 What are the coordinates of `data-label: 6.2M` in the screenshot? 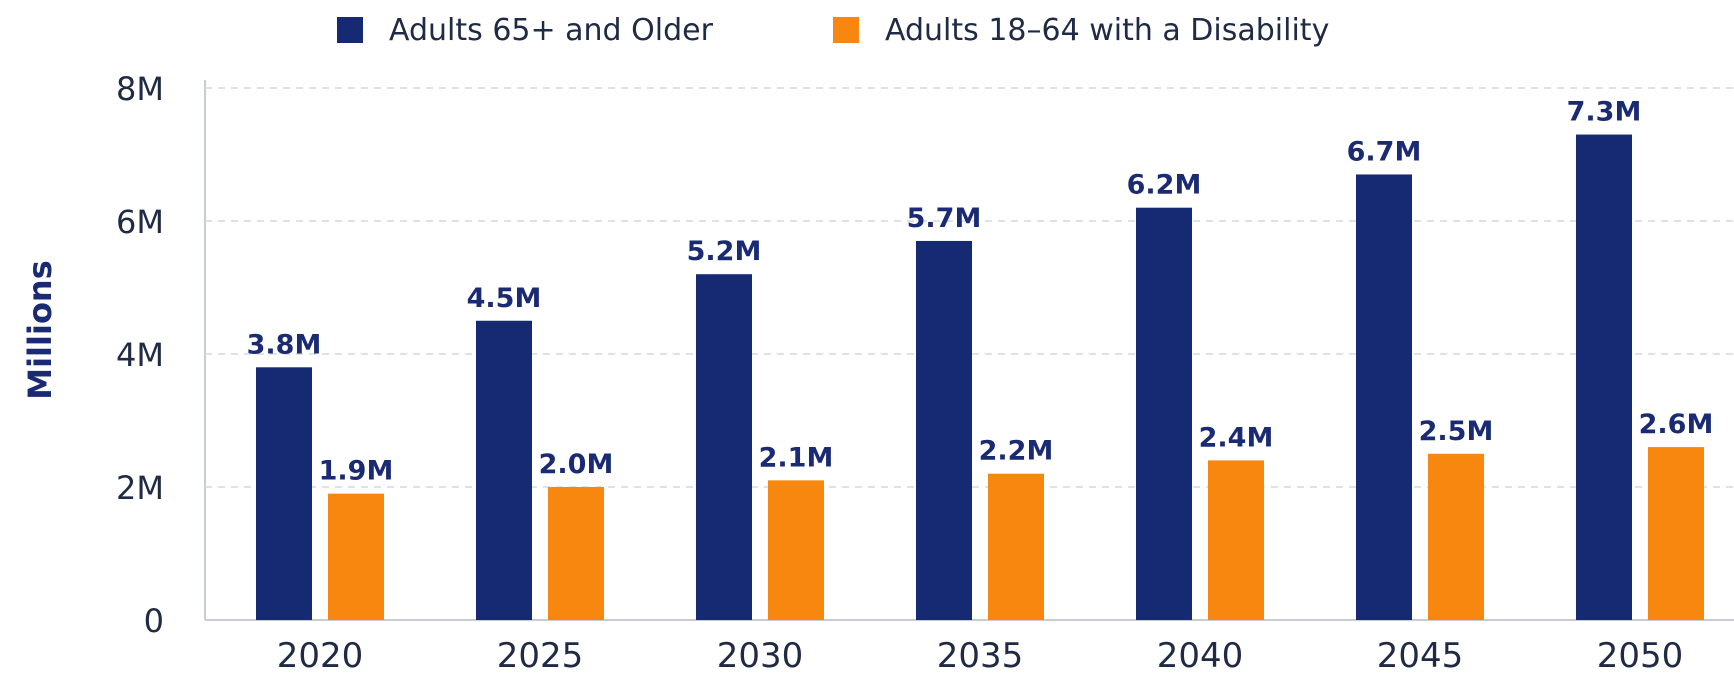 It's located at (1164, 185).